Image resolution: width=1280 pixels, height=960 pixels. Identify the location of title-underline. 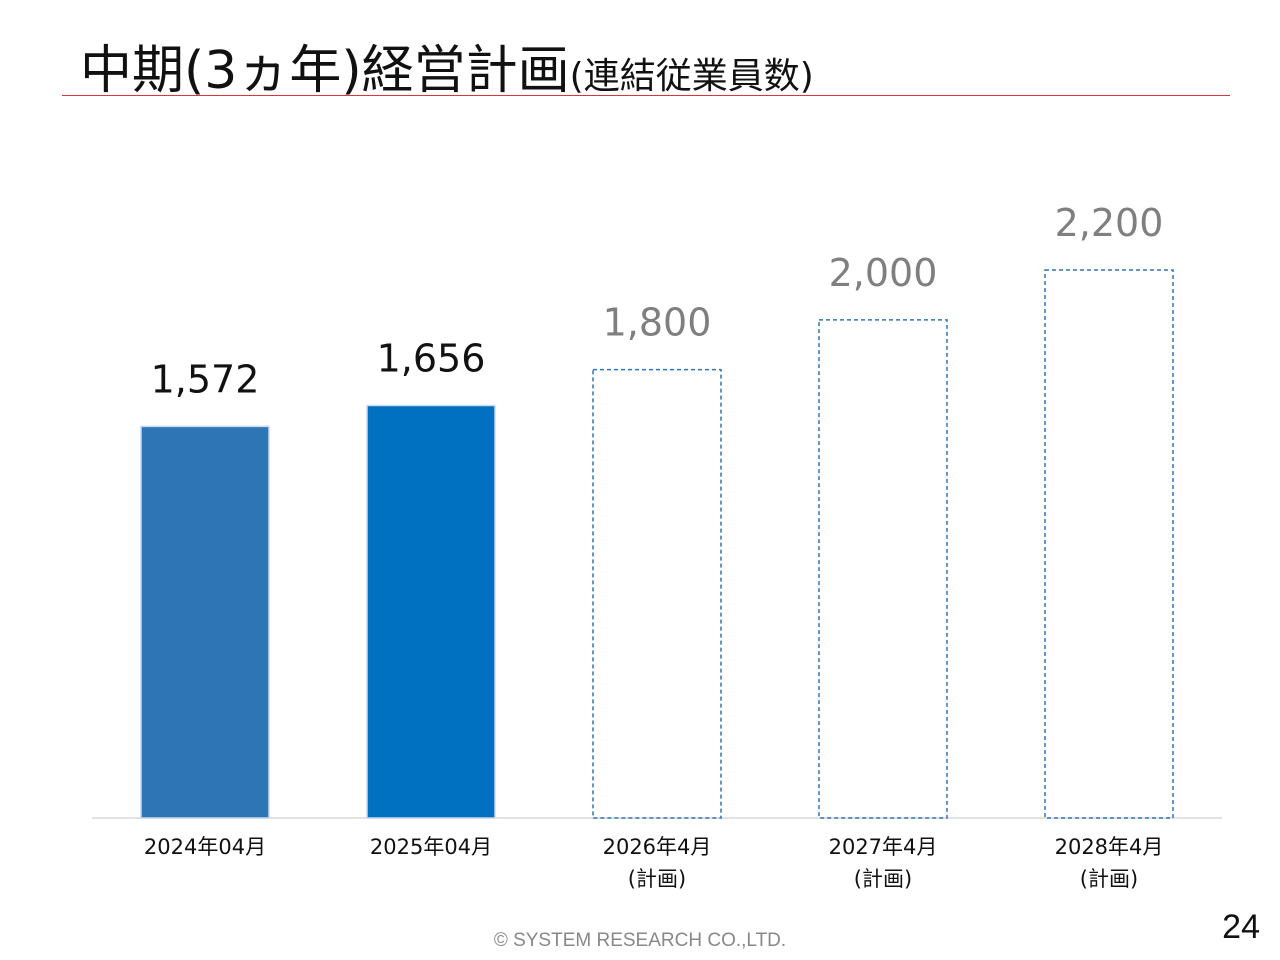
(646, 95).